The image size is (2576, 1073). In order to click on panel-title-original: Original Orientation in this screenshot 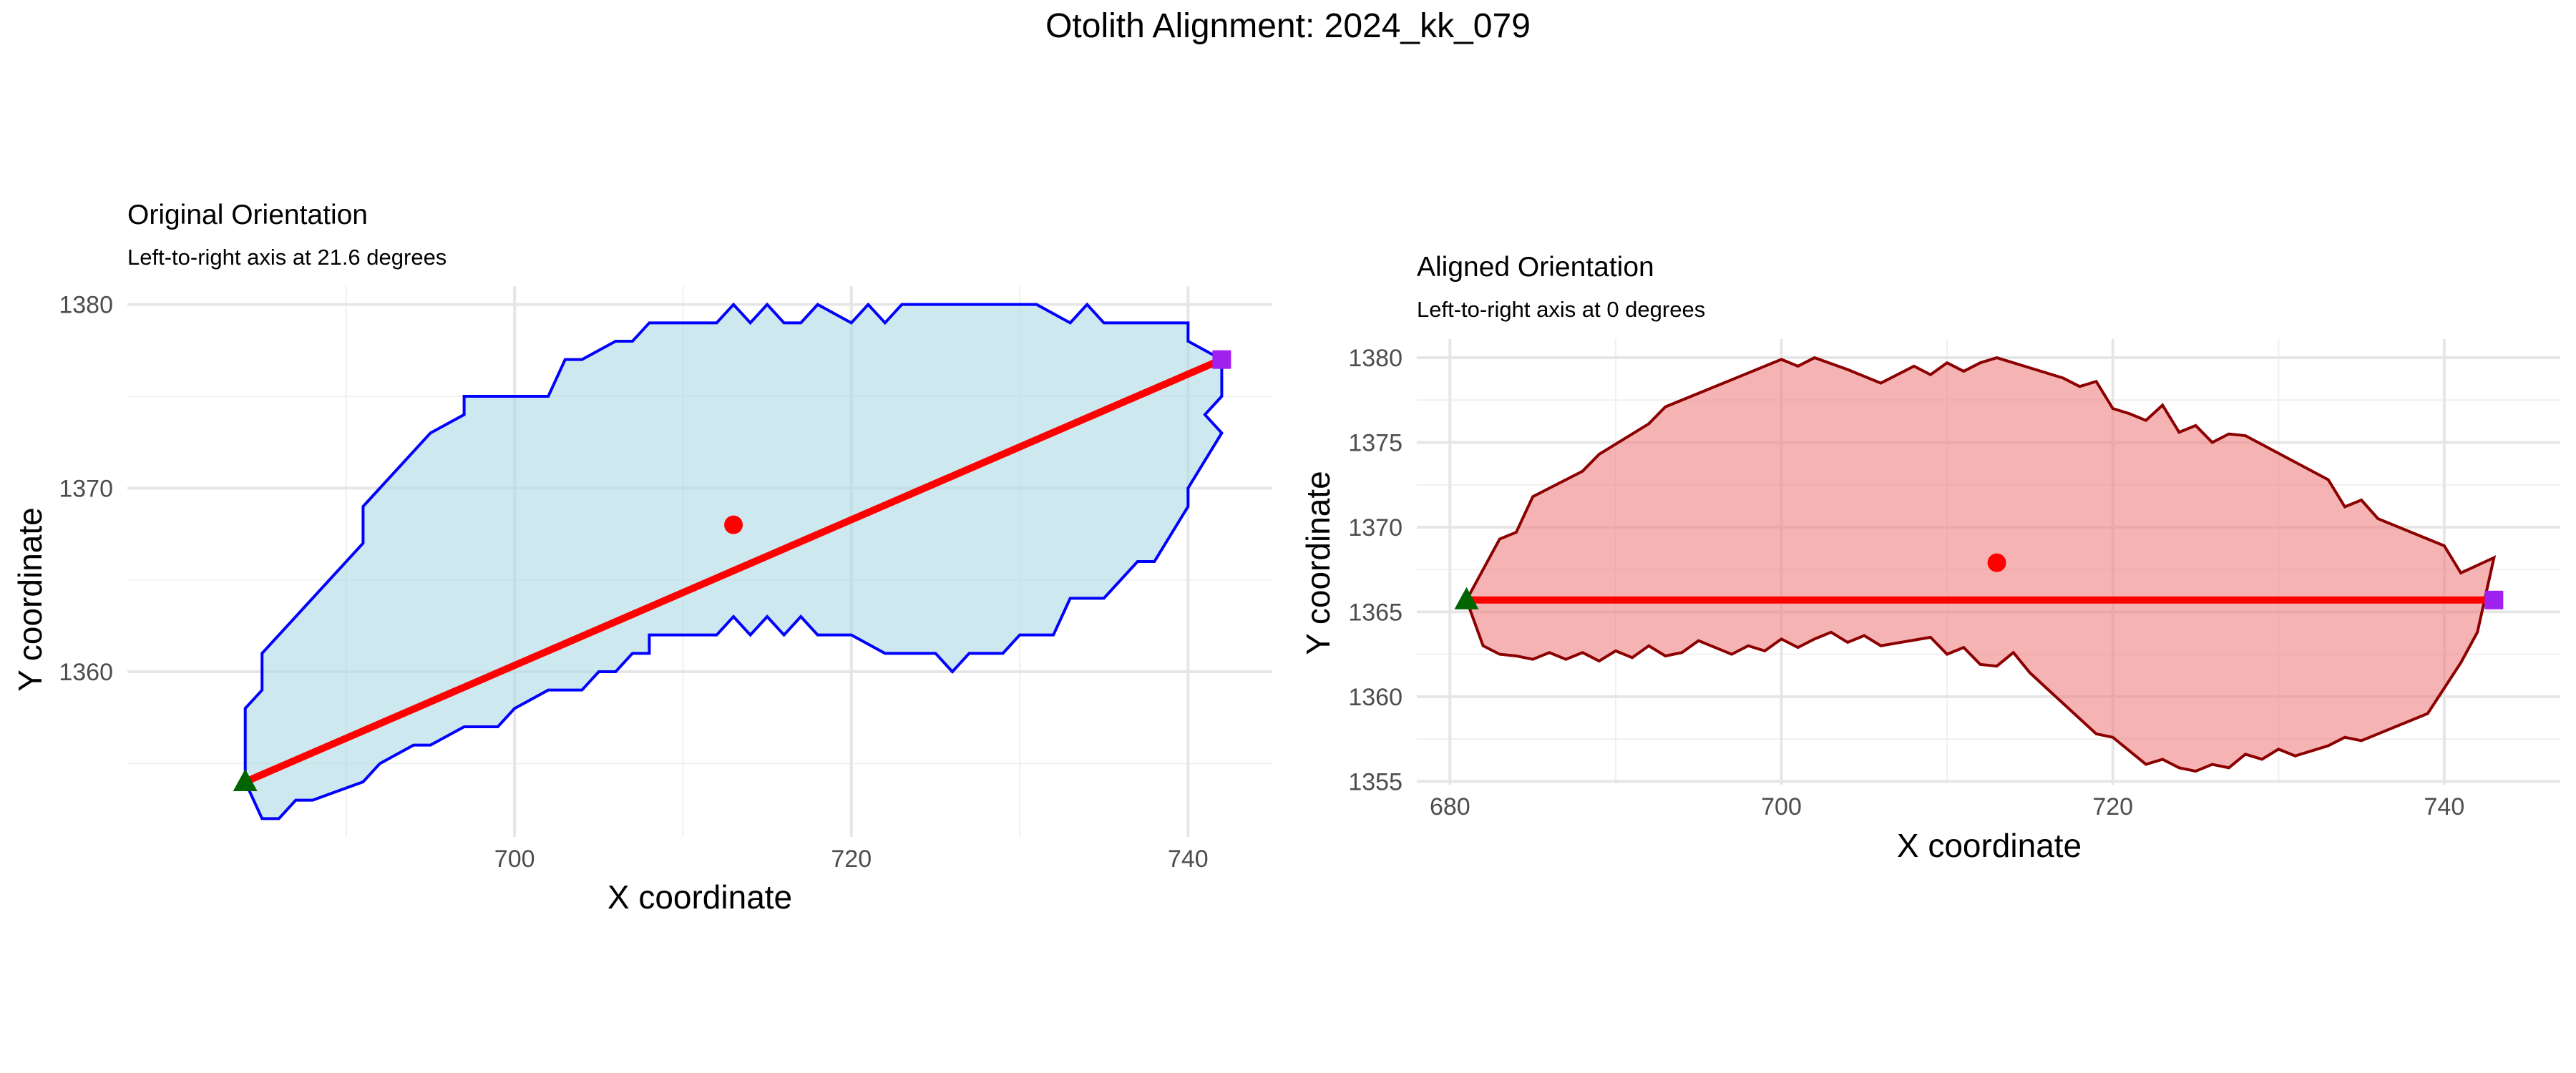, I will do `click(247, 215)`.